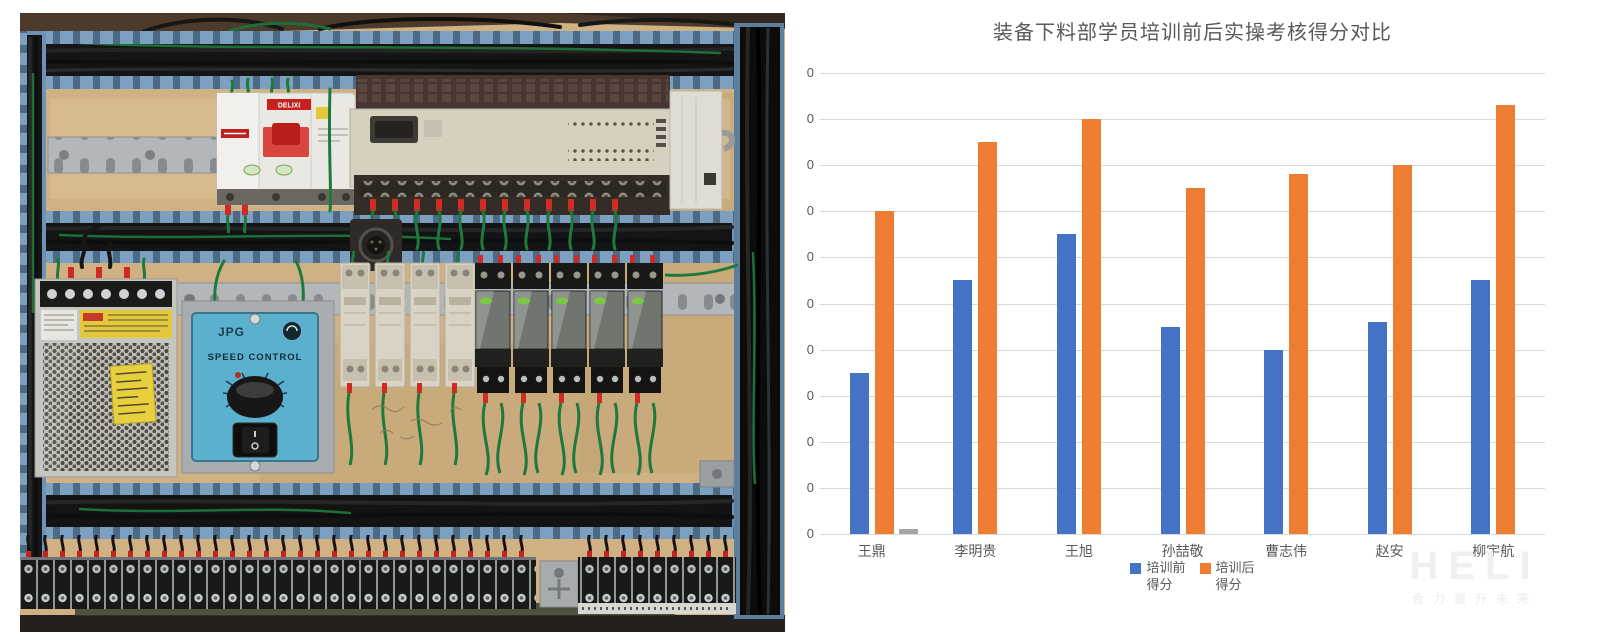  What do you see at coordinates (611, 154) in the screenshot?
I see `plc-led-grid-outputs` at bounding box center [611, 154].